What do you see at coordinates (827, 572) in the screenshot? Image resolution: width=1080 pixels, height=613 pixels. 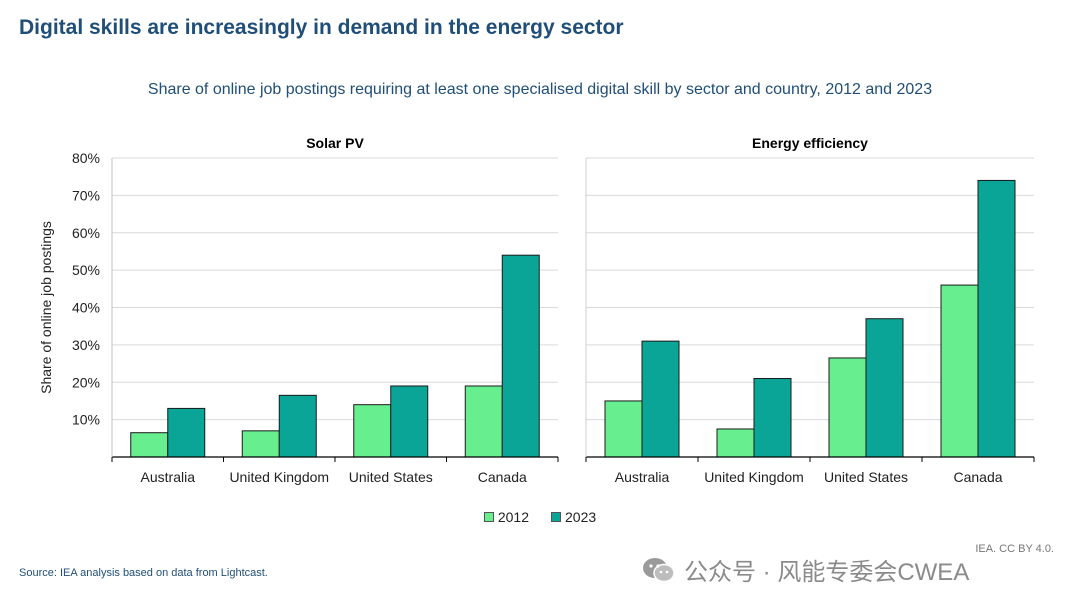 I see `watermark-text: 公众号 · 风能专委会CWEA` at bounding box center [827, 572].